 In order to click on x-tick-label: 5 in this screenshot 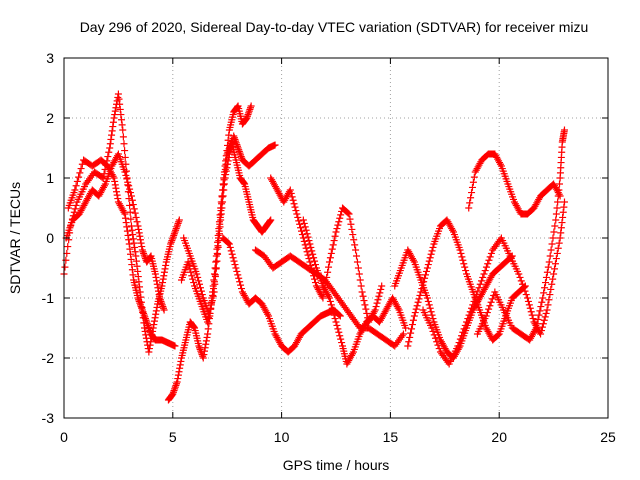, I will do `click(173, 437)`.